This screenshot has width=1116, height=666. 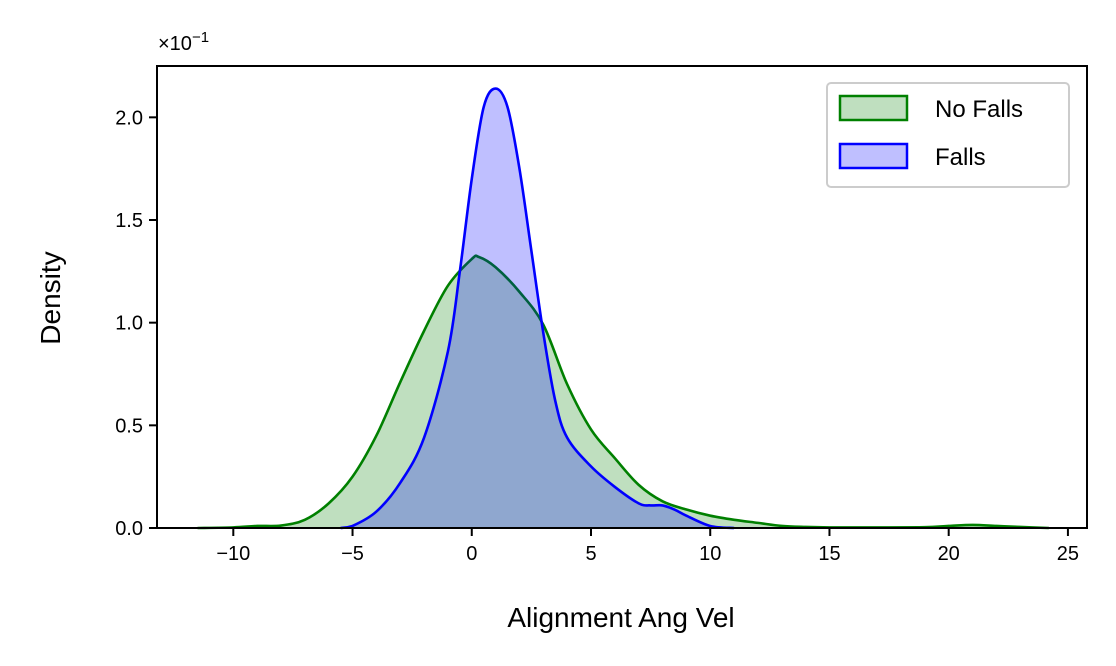 I want to click on y-tick-label: 0.0, so click(x=129, y=529).